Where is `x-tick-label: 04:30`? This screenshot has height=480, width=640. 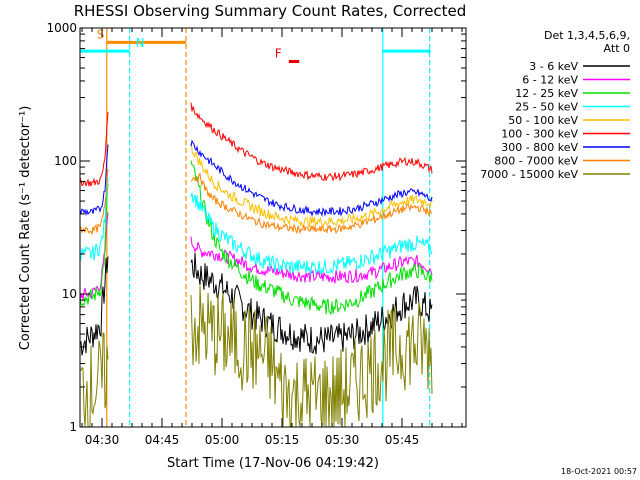 x-tick-label: 04:30 is located at coordinates (102, 440).